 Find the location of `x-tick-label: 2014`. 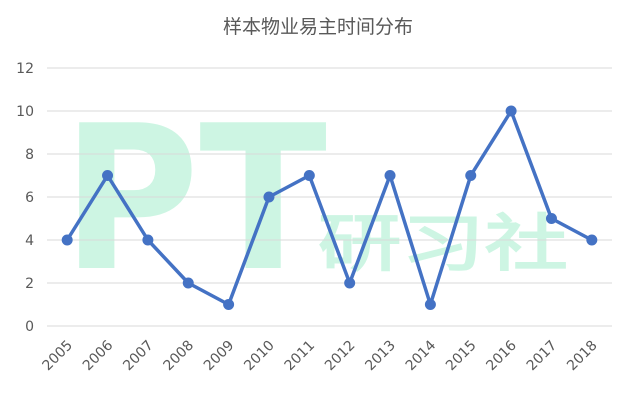

x-tick-label: 2014 is located at coordinates (421, 355).